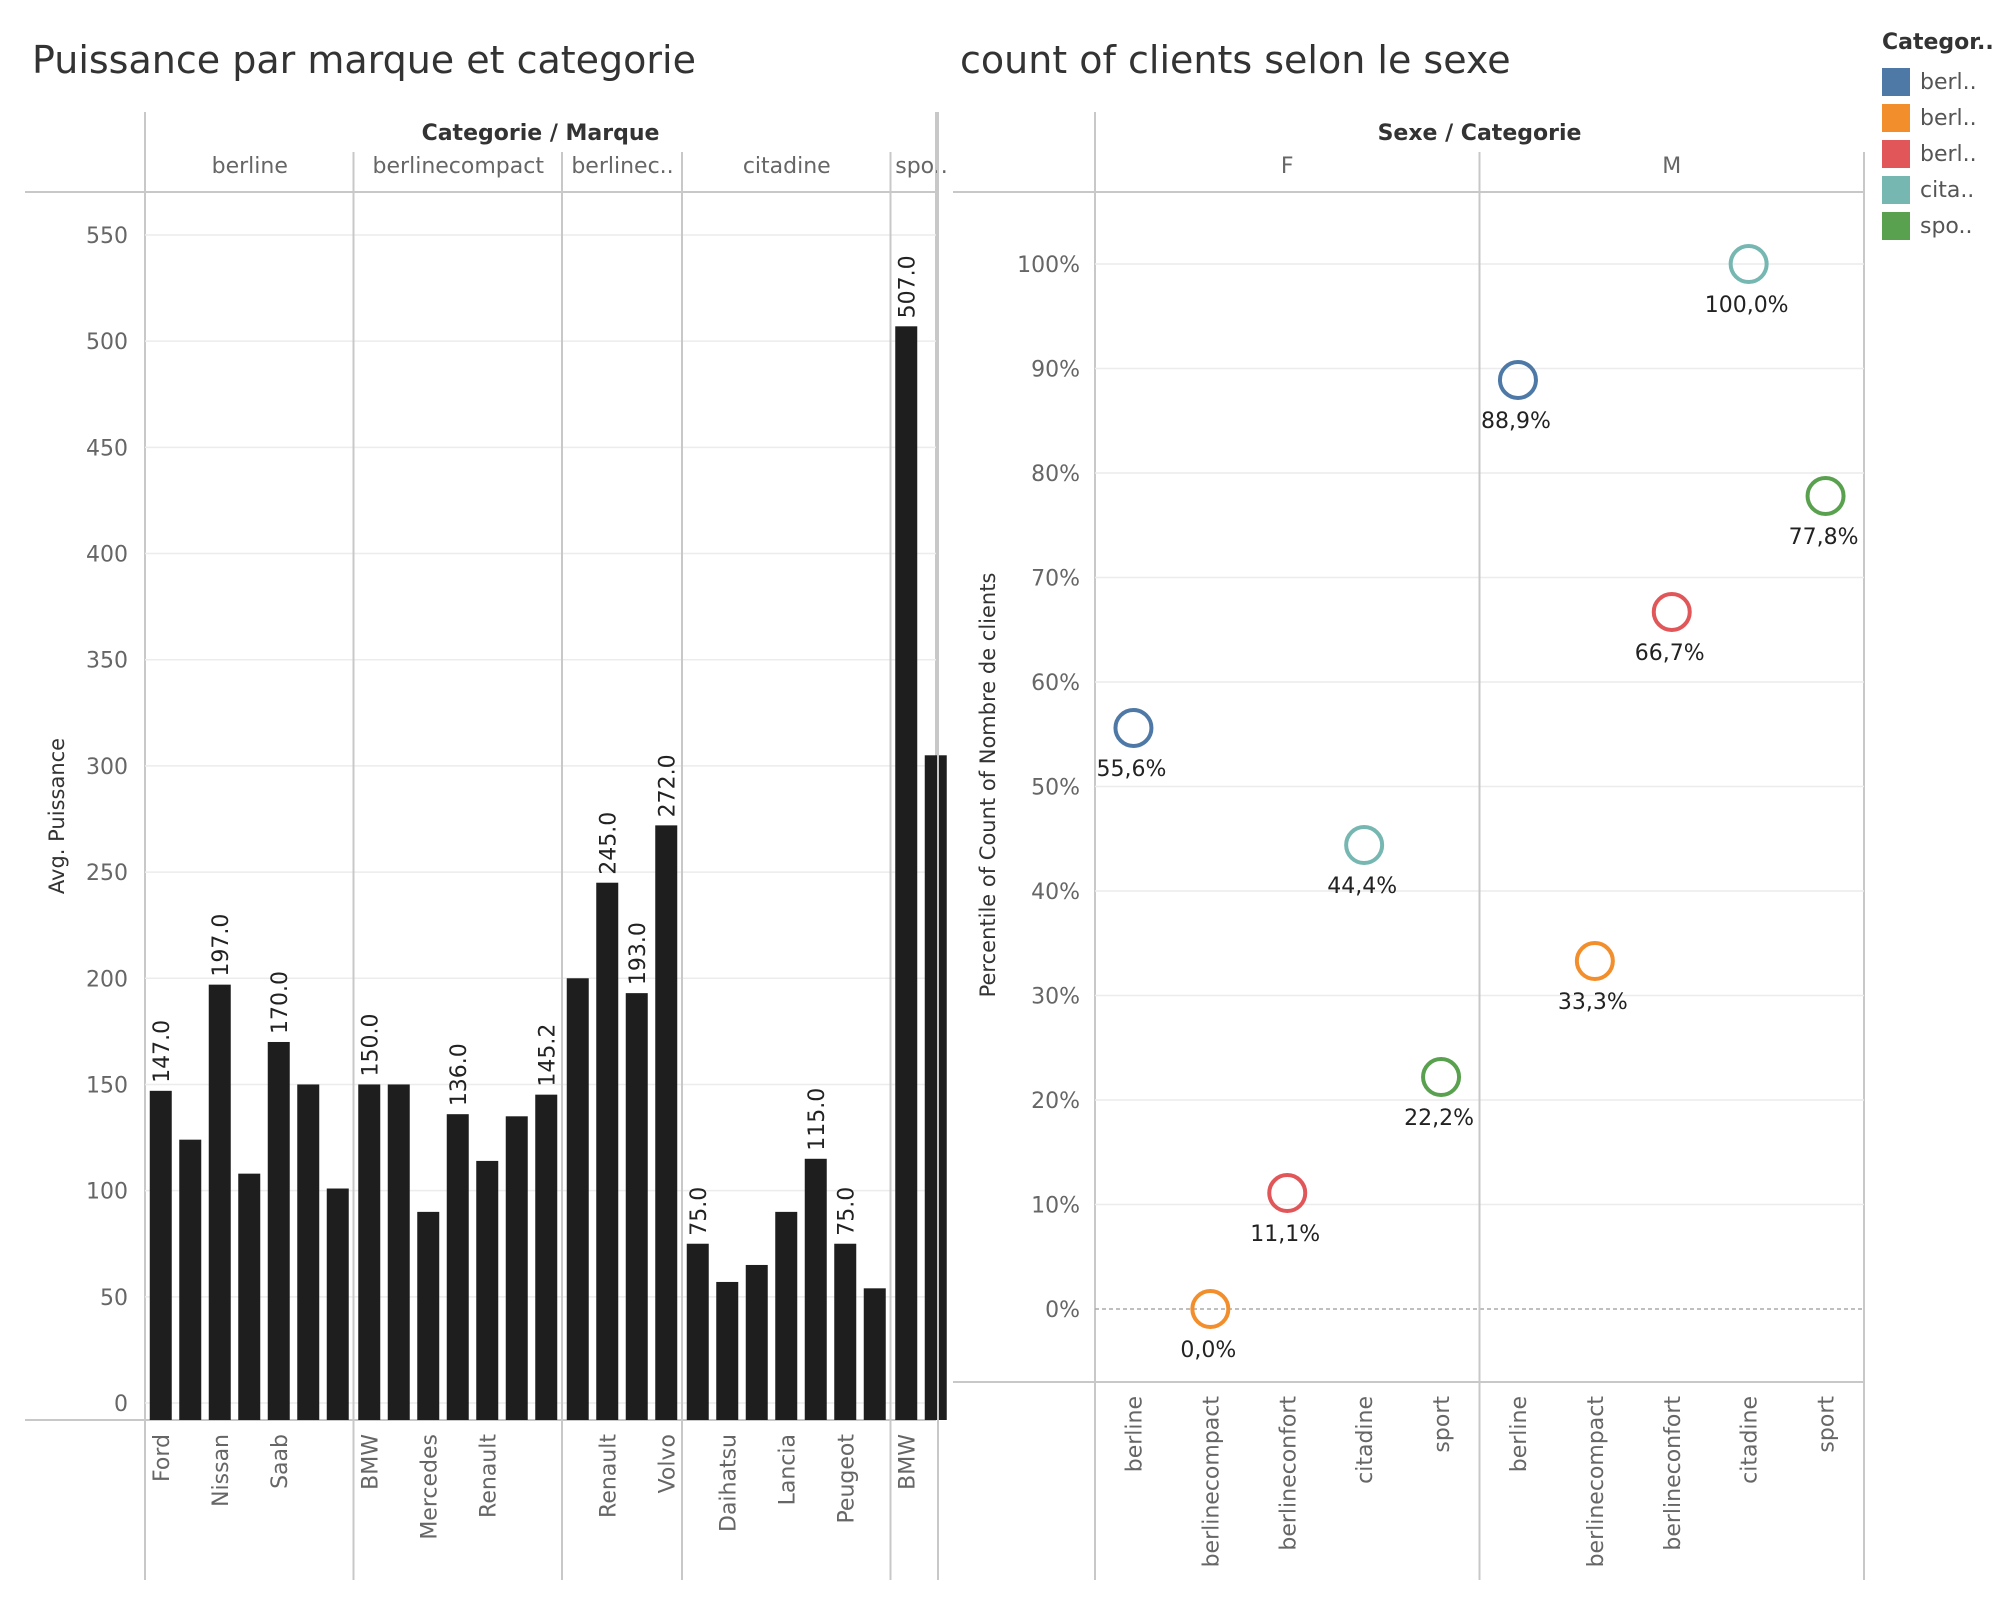  I want to click on y-tick-label: 10%, so click(1055, 1206).